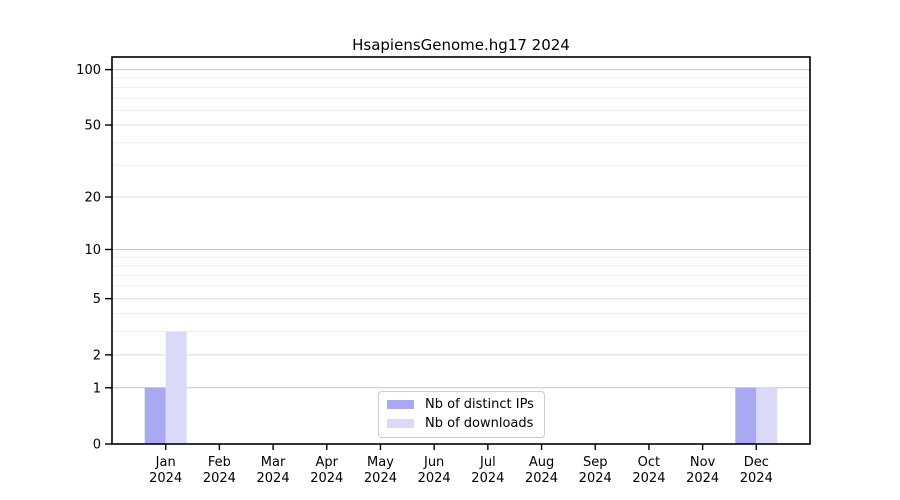  Describe the element at coordinates (92, 198) in the screenshot. I see `svg-text: 20` at that location.